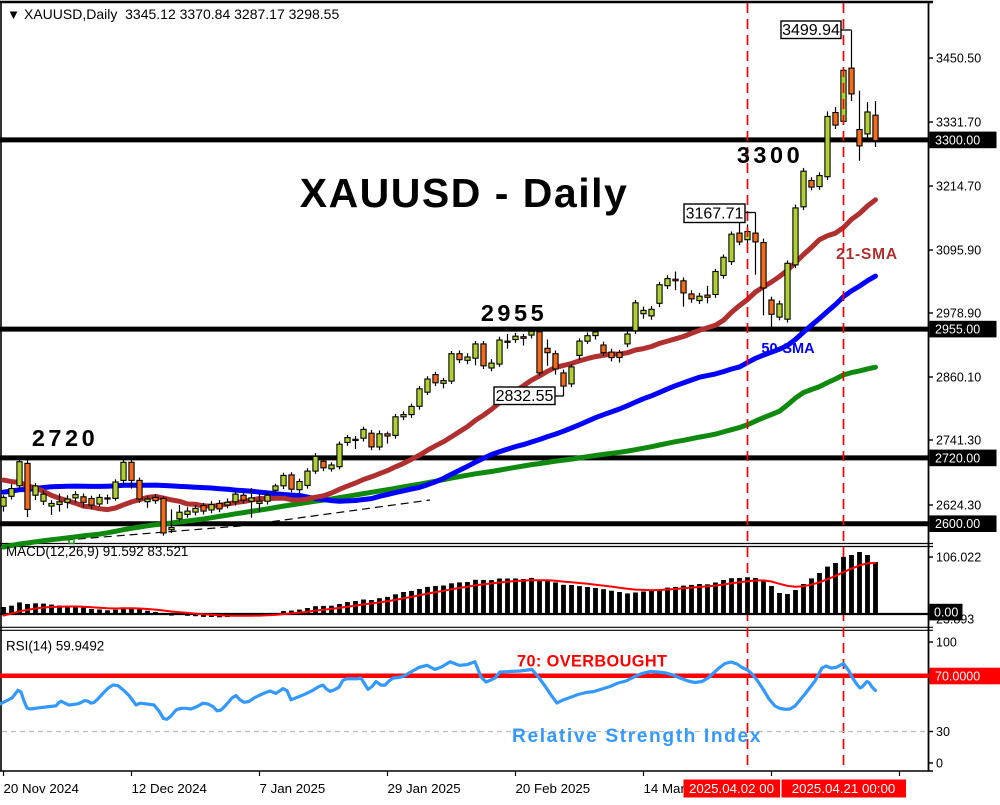  I want to click on svg-text: 100, so click(946, 643).